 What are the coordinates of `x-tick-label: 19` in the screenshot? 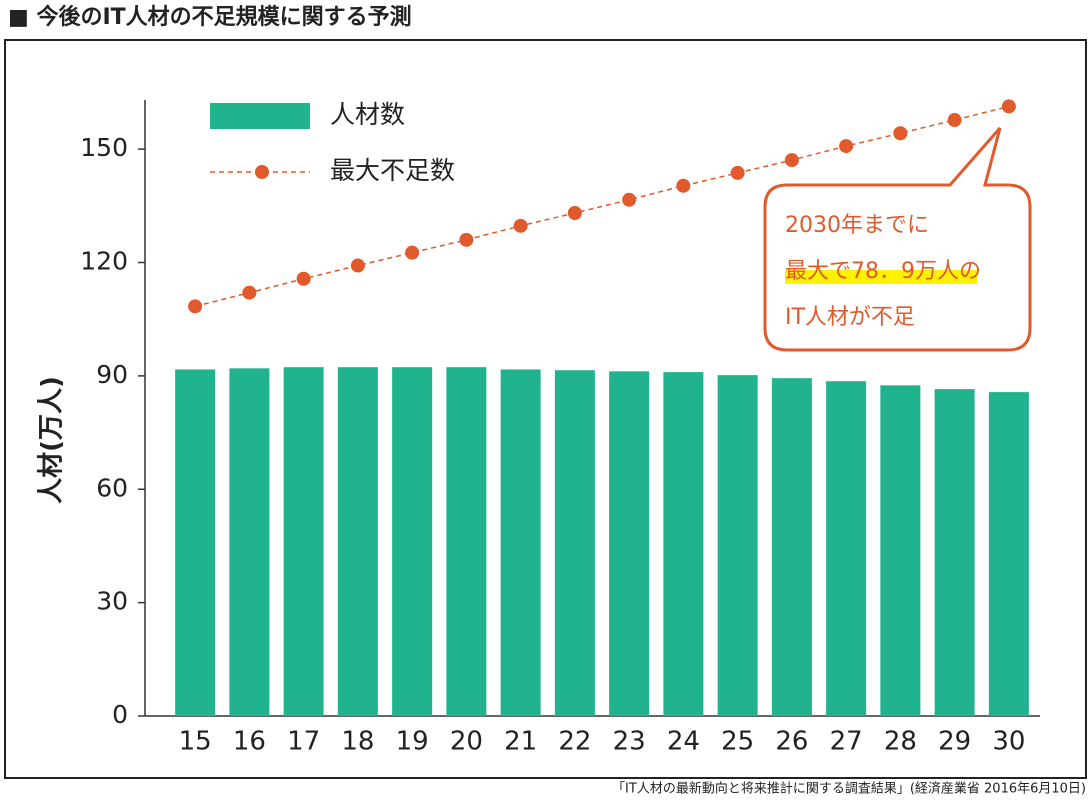 It's located at (412, 742).